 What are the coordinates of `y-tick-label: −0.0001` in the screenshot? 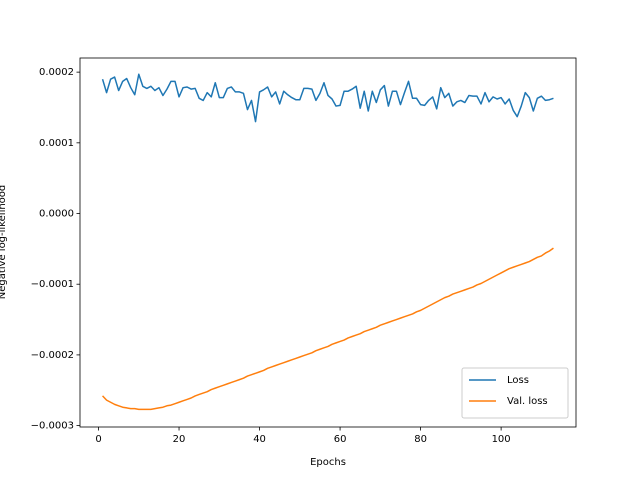 It's located at (52, 284).